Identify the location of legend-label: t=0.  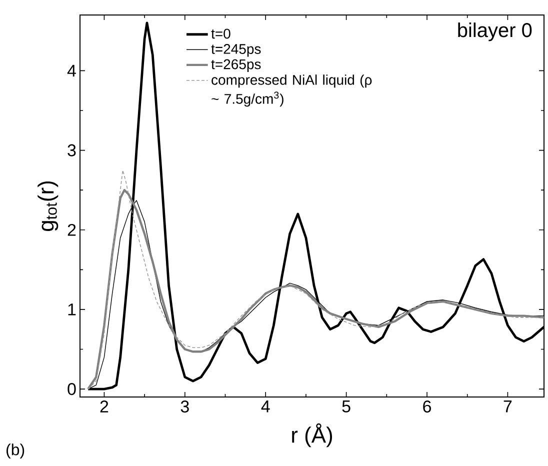
(220, 33).